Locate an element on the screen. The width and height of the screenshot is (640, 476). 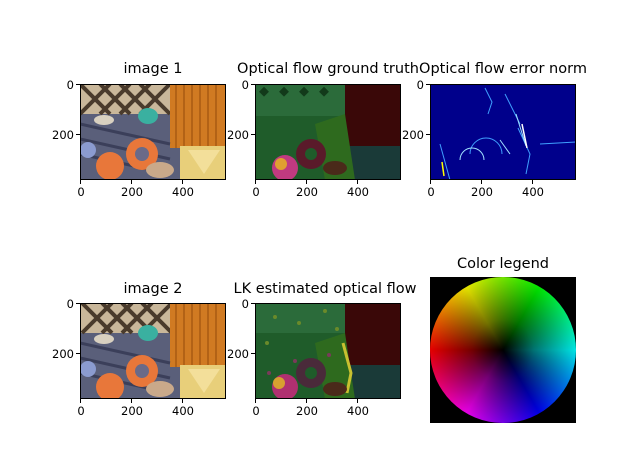
panel-title: image 1 is located at coordinates (153, 69).